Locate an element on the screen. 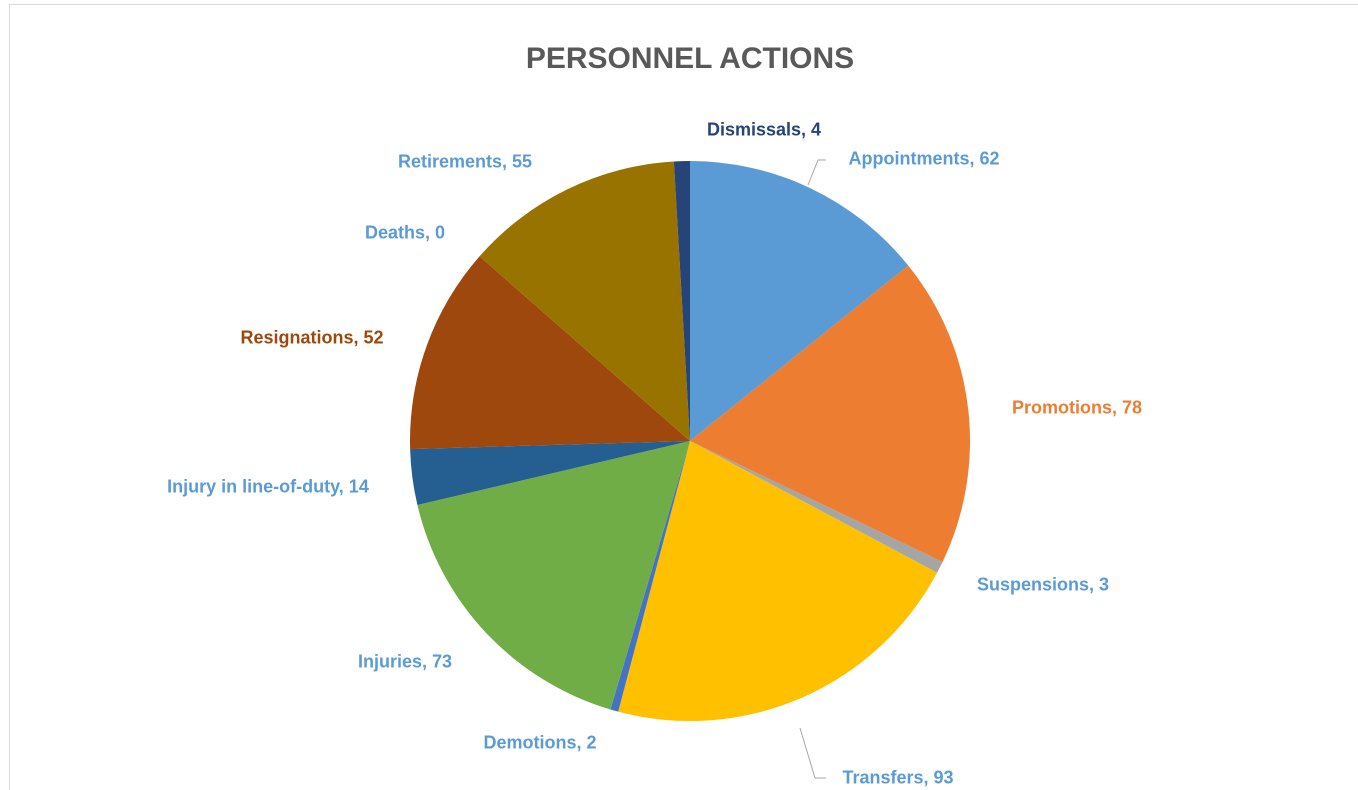  data-label: Injury in line-of-duty, 14 is located at coordinates (268, 486).